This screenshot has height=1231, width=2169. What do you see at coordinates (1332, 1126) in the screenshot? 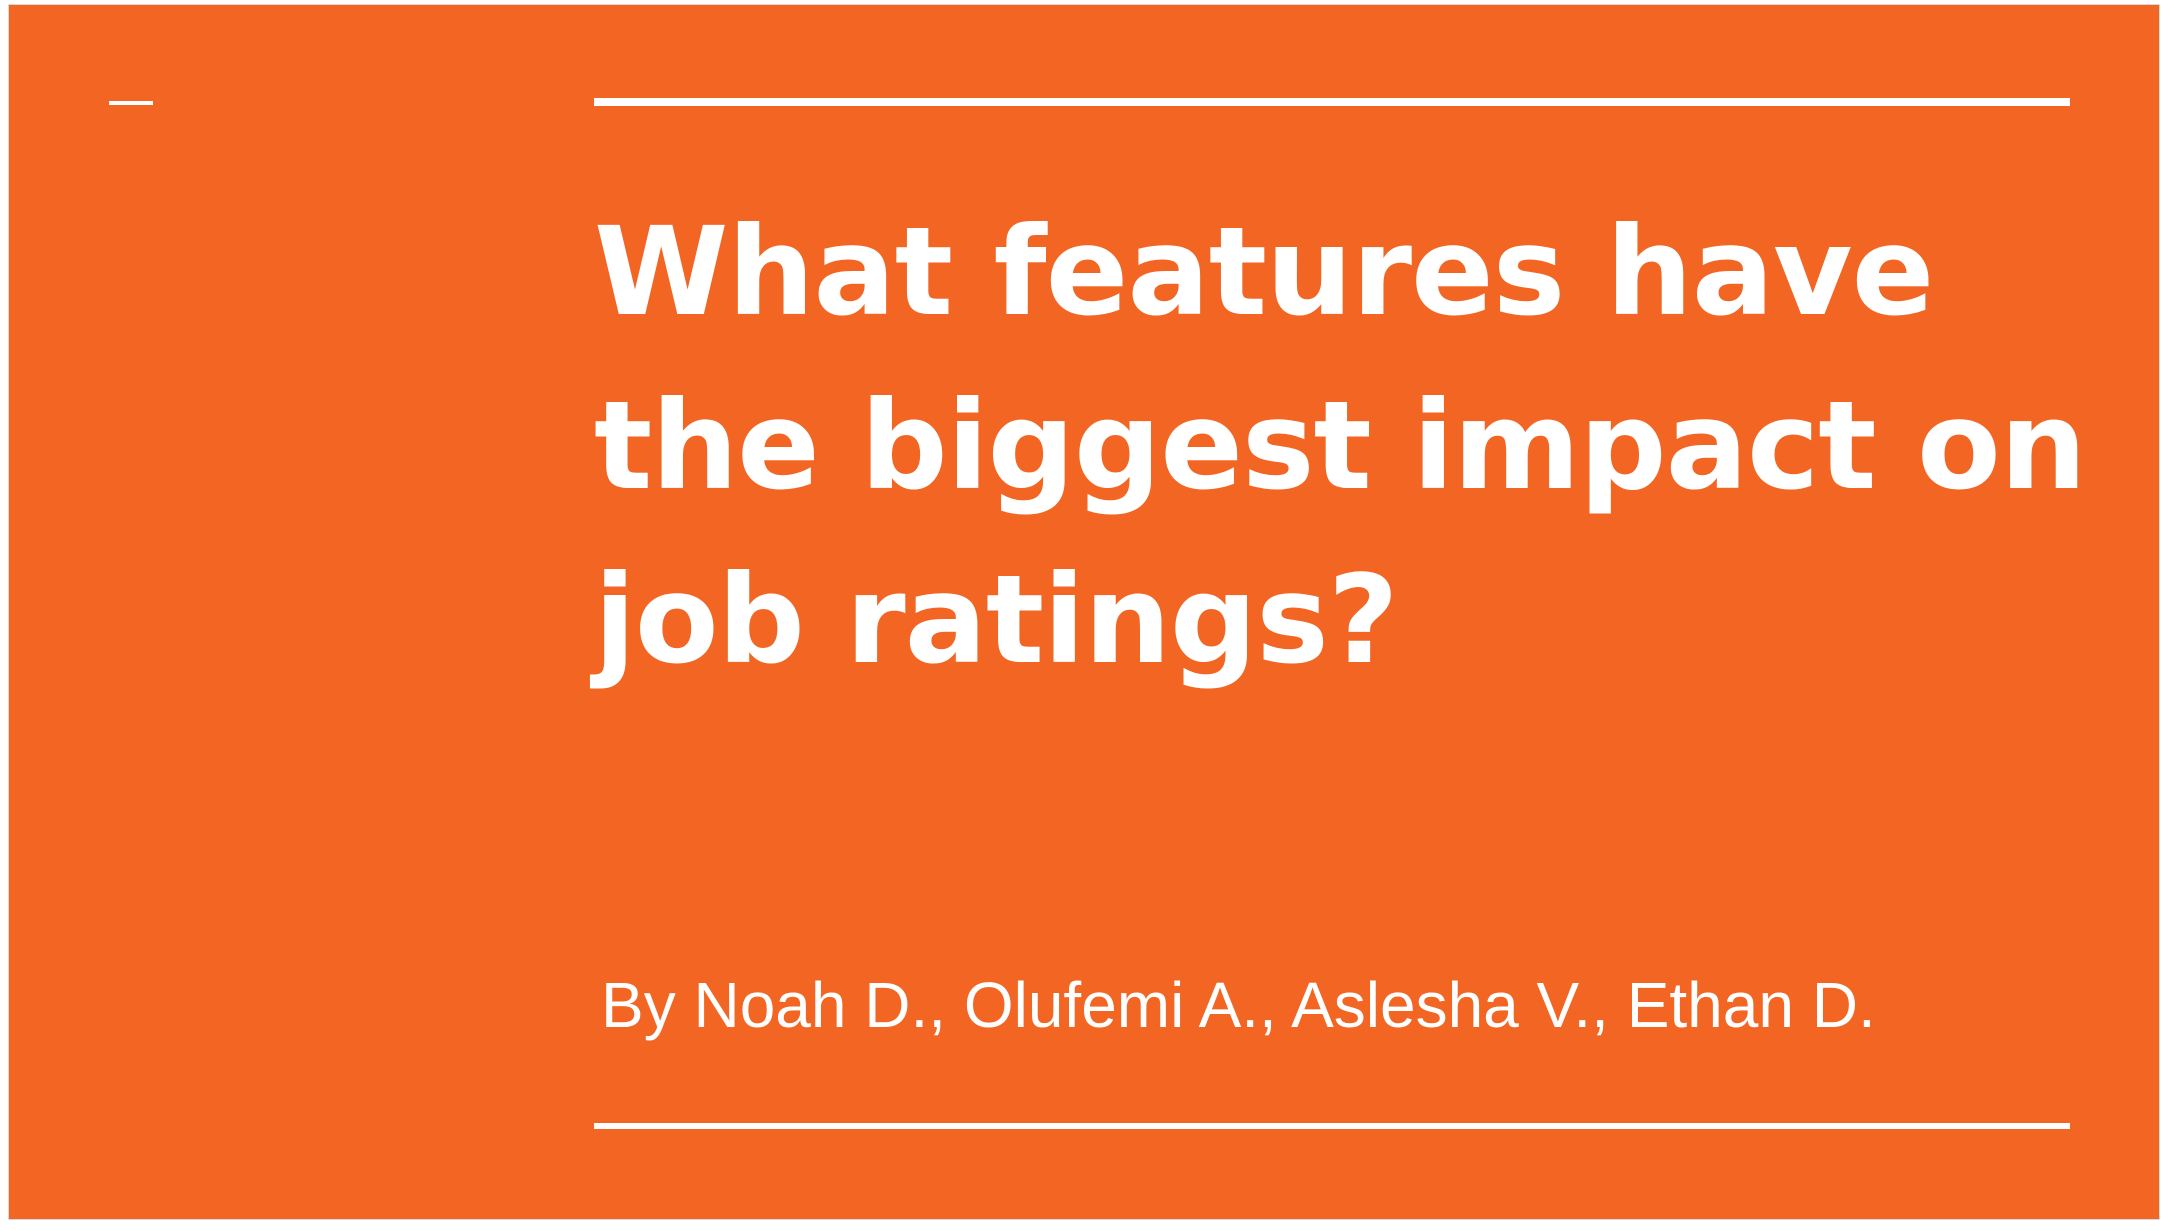
I see `bottom-rule` at bounding box center [1332, 1126].